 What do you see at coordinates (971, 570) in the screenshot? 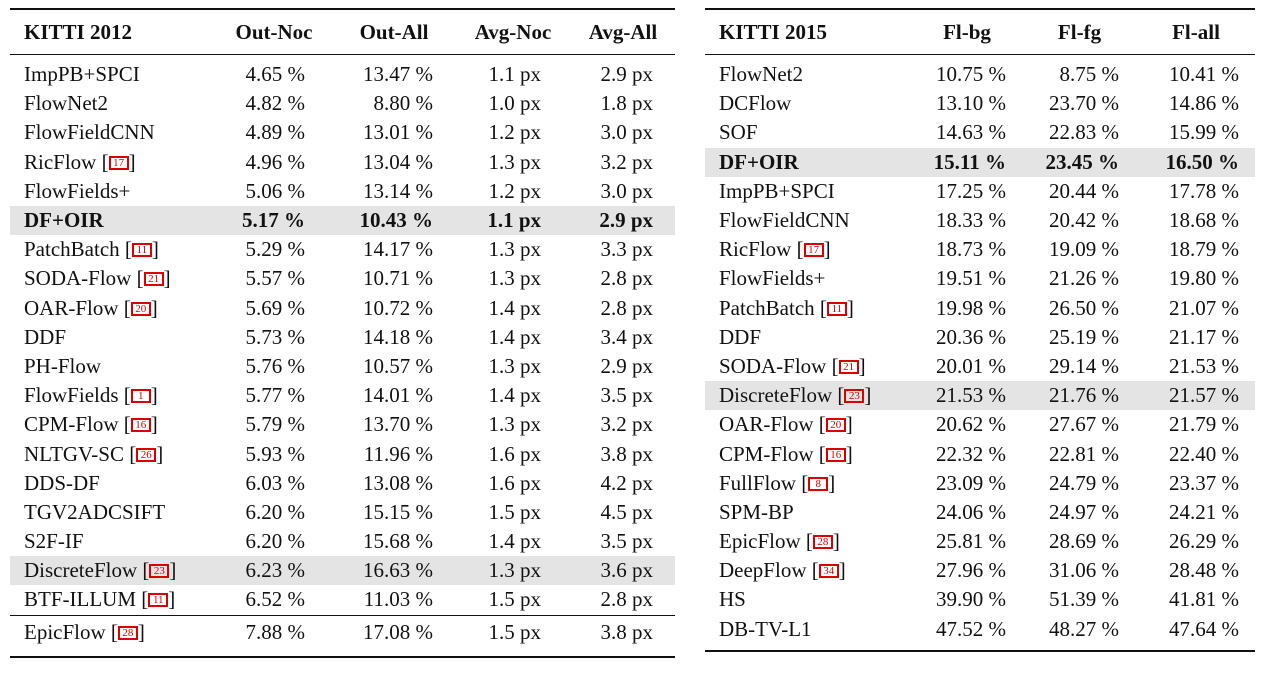
I see `value-cell: 27.96 %` at bounding box center [971, 570].